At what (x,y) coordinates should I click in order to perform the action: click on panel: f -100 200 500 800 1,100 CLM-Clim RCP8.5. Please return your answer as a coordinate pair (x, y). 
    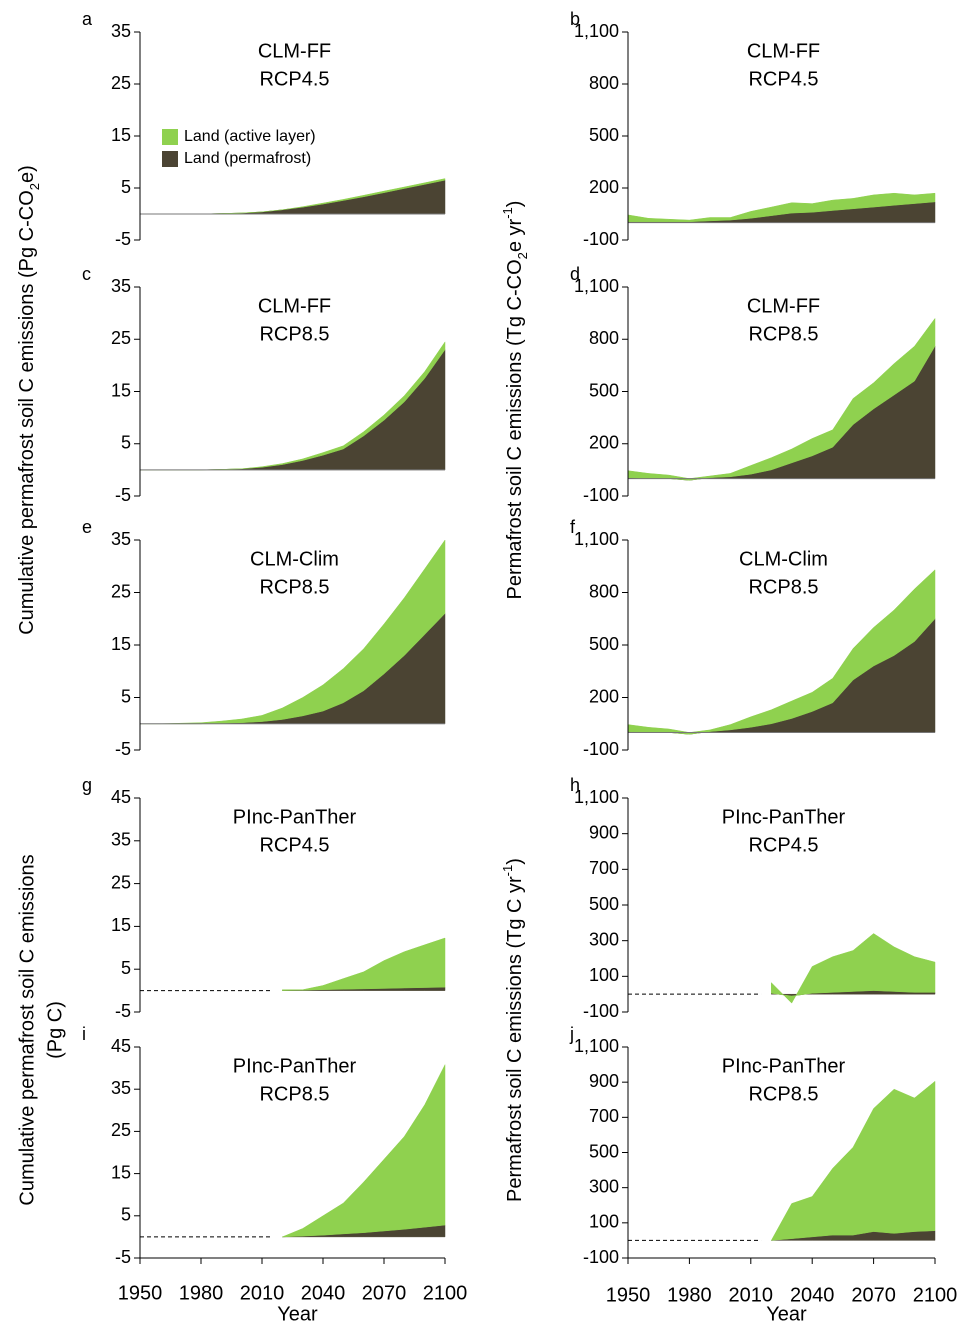
    Looking at the image, I should click on (753, 638).